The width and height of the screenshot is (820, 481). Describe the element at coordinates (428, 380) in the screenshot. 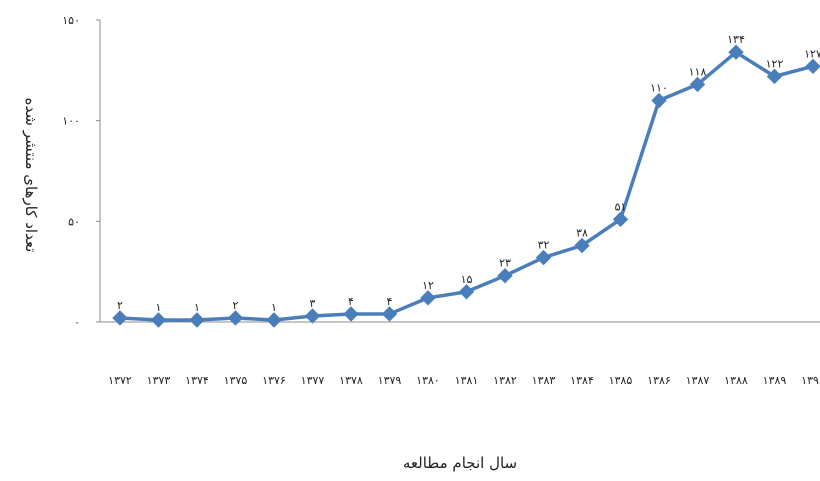

I see `x-tick-label: ۱۳۸۰` at that location.